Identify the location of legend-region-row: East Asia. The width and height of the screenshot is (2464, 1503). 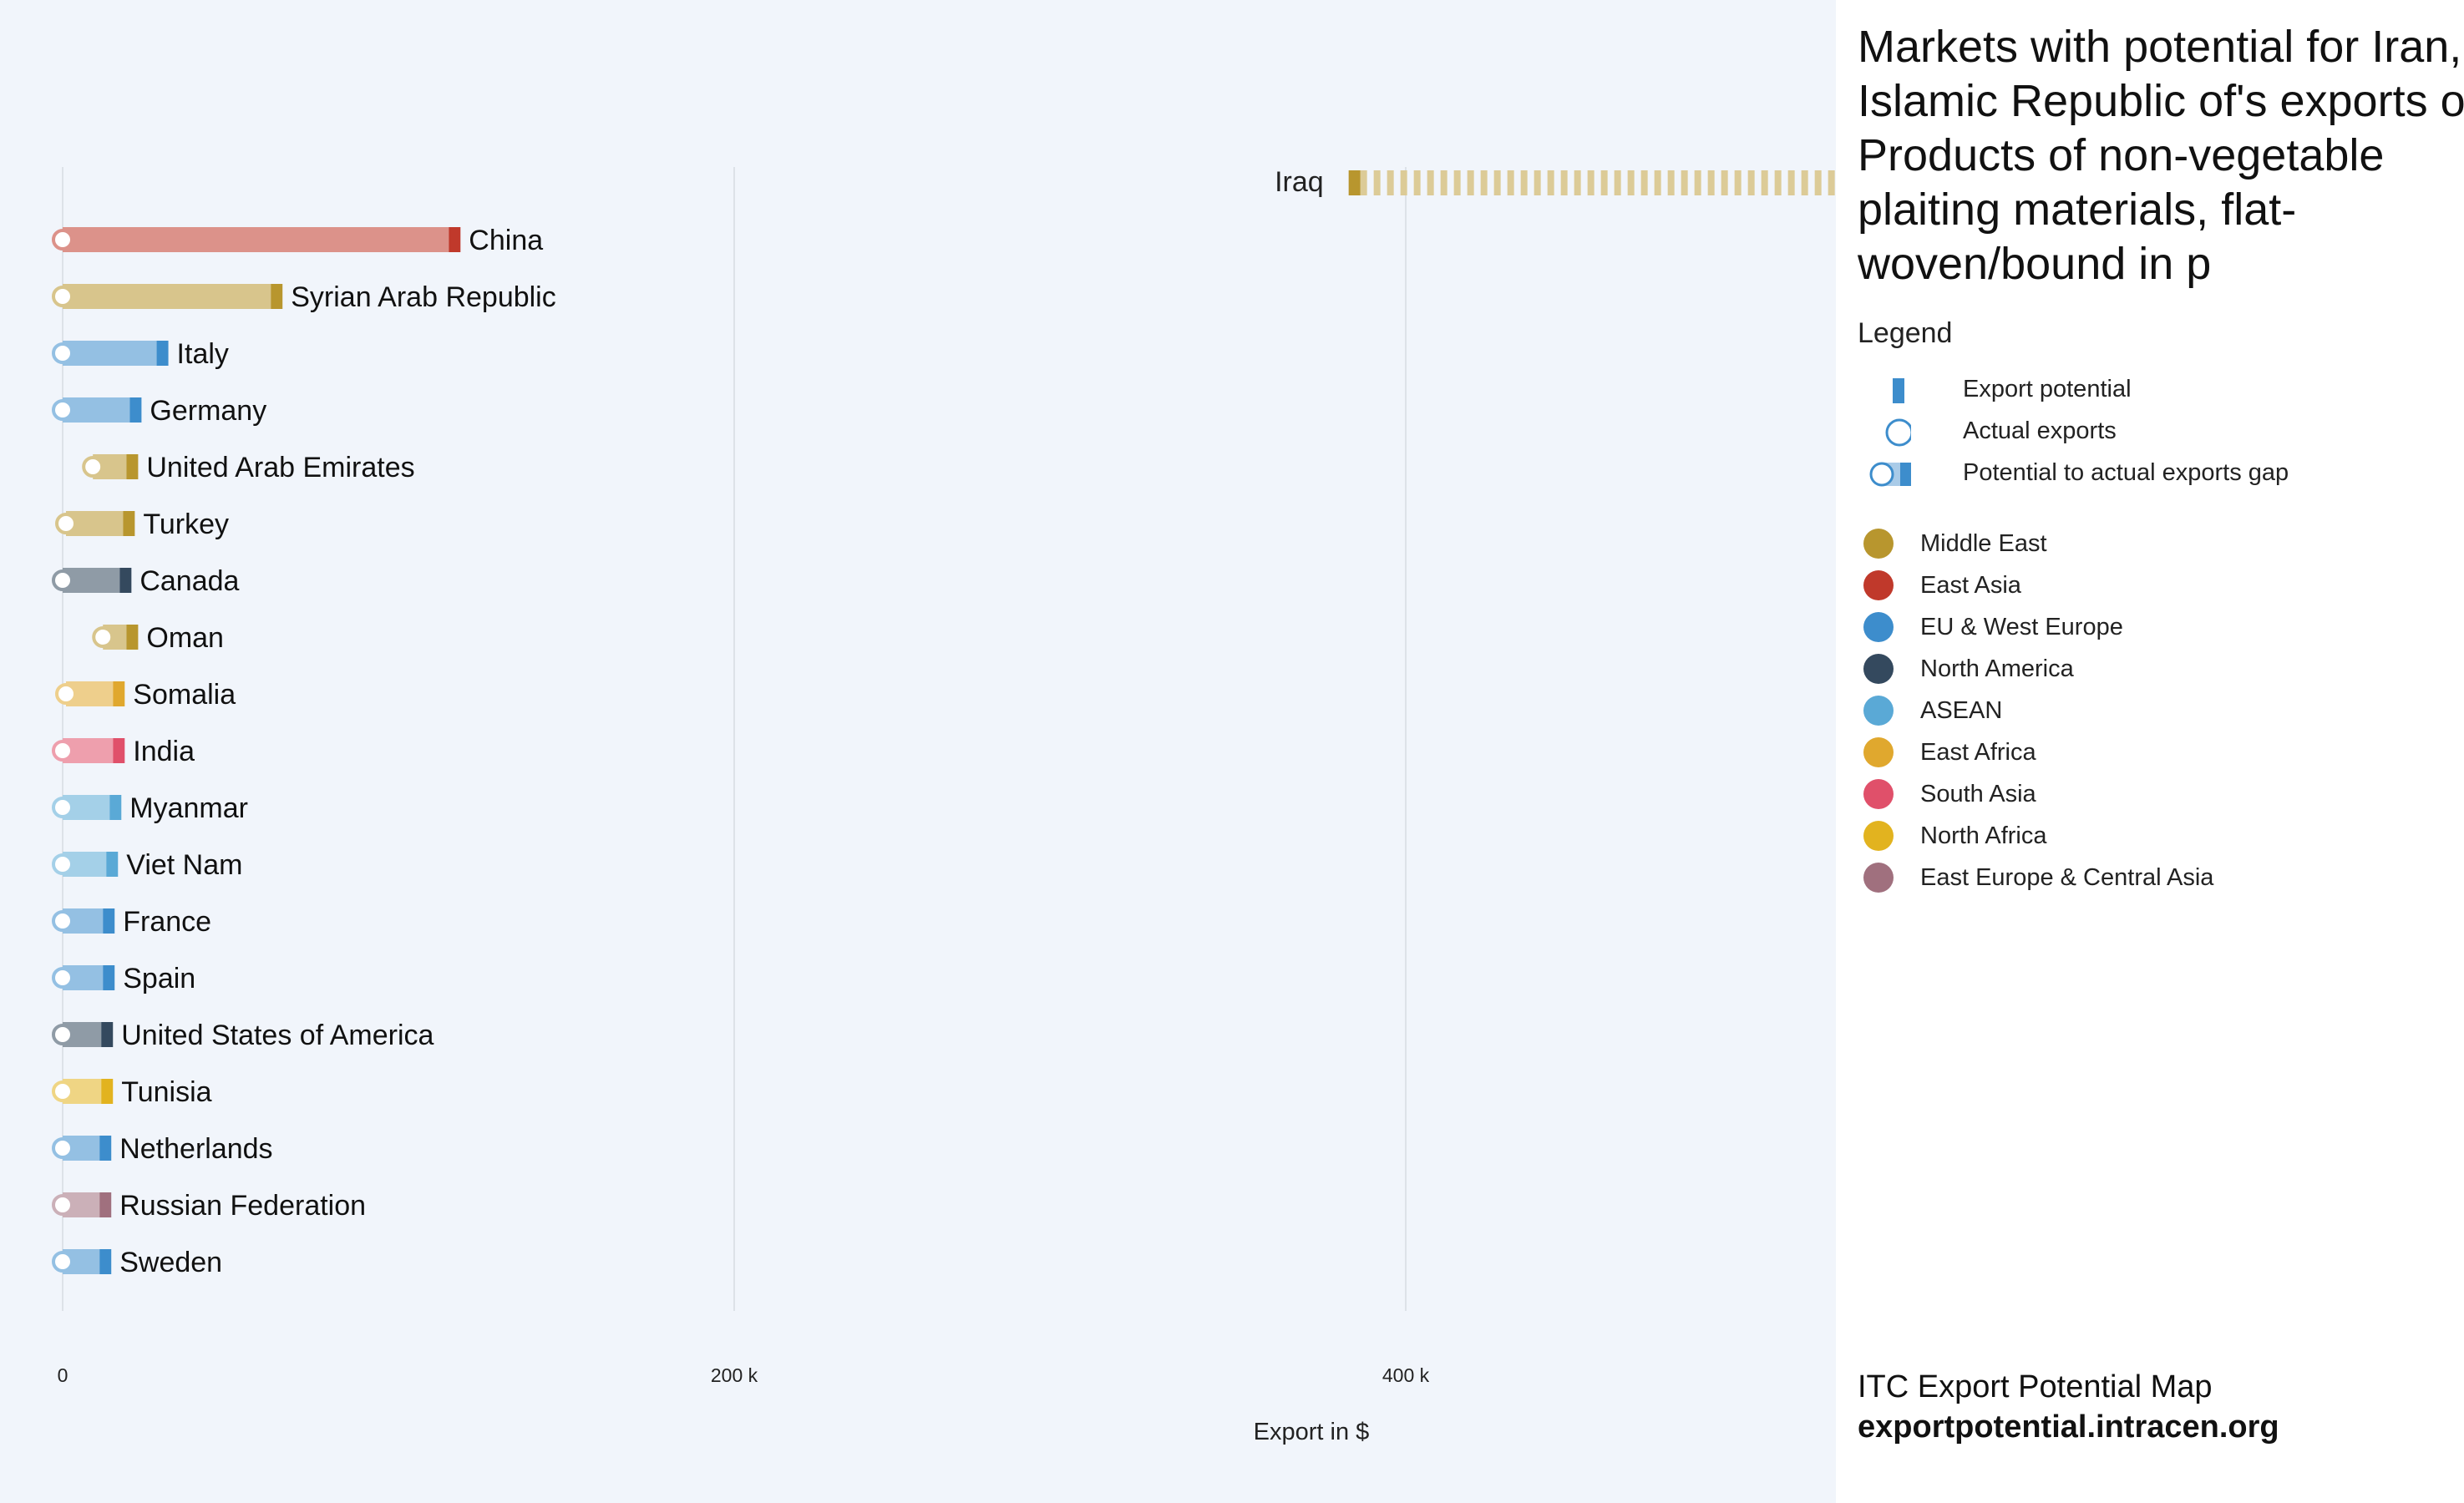
(2150, 588).